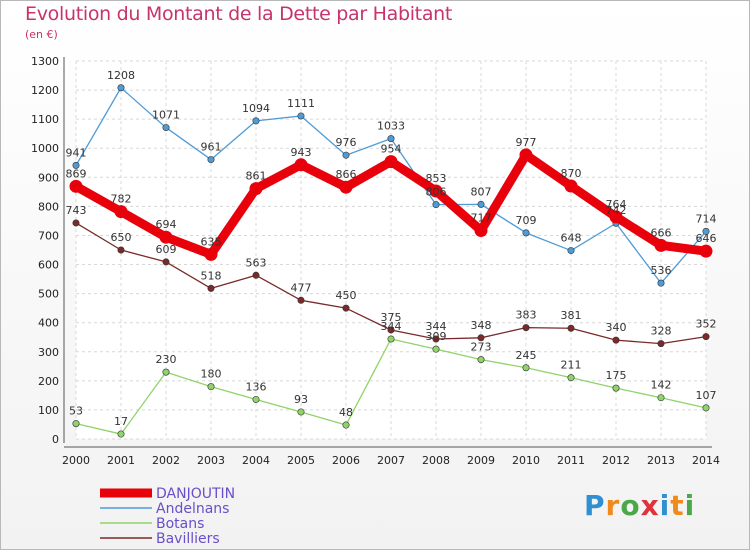 Image resolution: width=750 pixels, height=550 pixels. Describe the element at coordinates (571, 365) in the screenshot. I see `data-label: 211` at that location.